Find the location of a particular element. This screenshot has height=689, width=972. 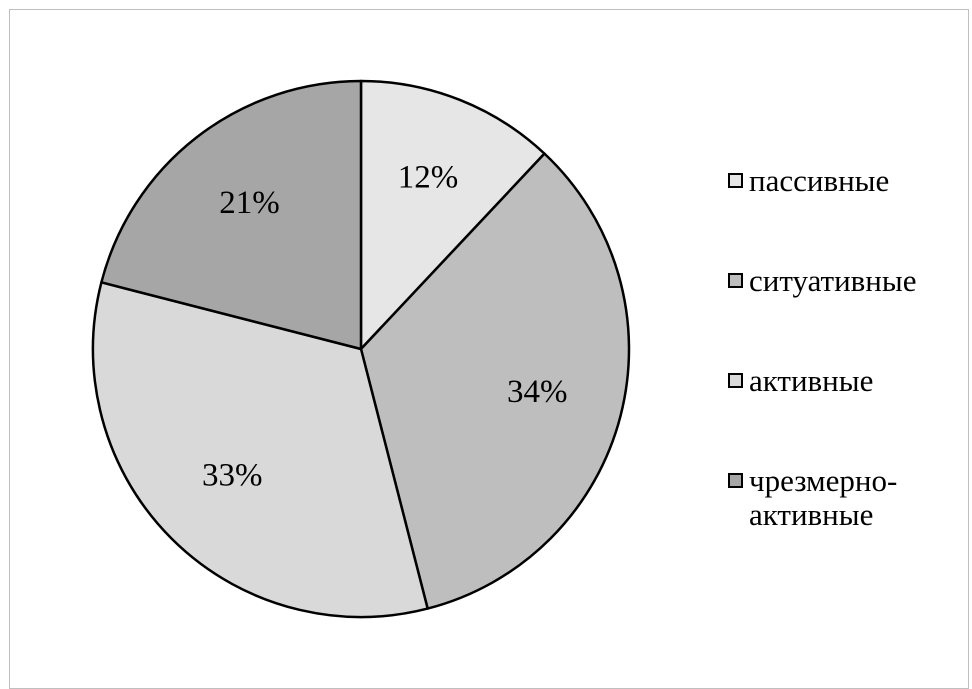

legend-swatch-situational is located at coordinates (735, 280).